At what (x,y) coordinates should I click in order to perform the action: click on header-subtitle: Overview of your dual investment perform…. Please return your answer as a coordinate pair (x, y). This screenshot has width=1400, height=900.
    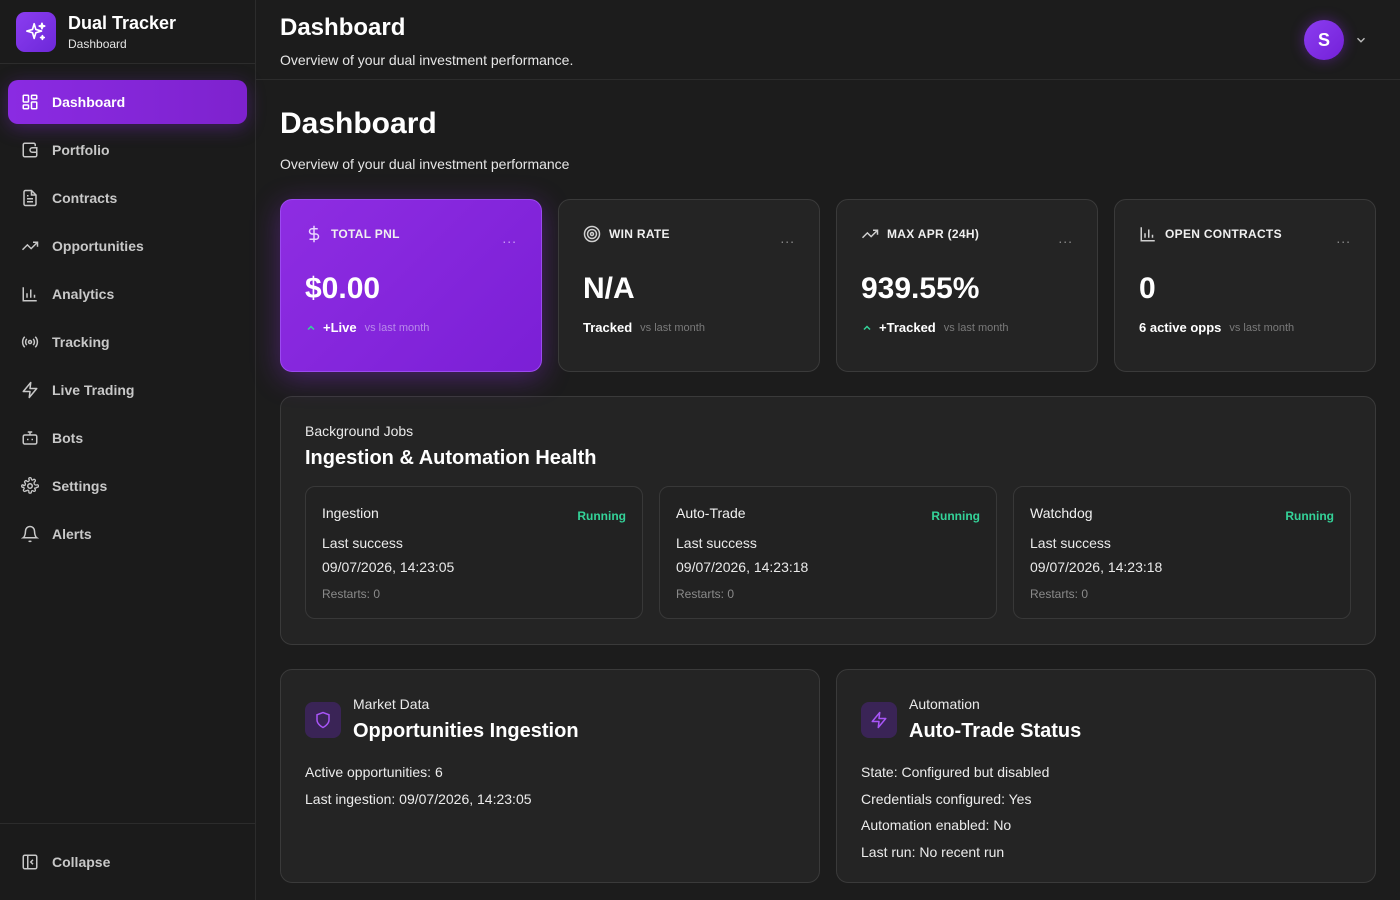
    Looking at the image, I should click on (427, 60).